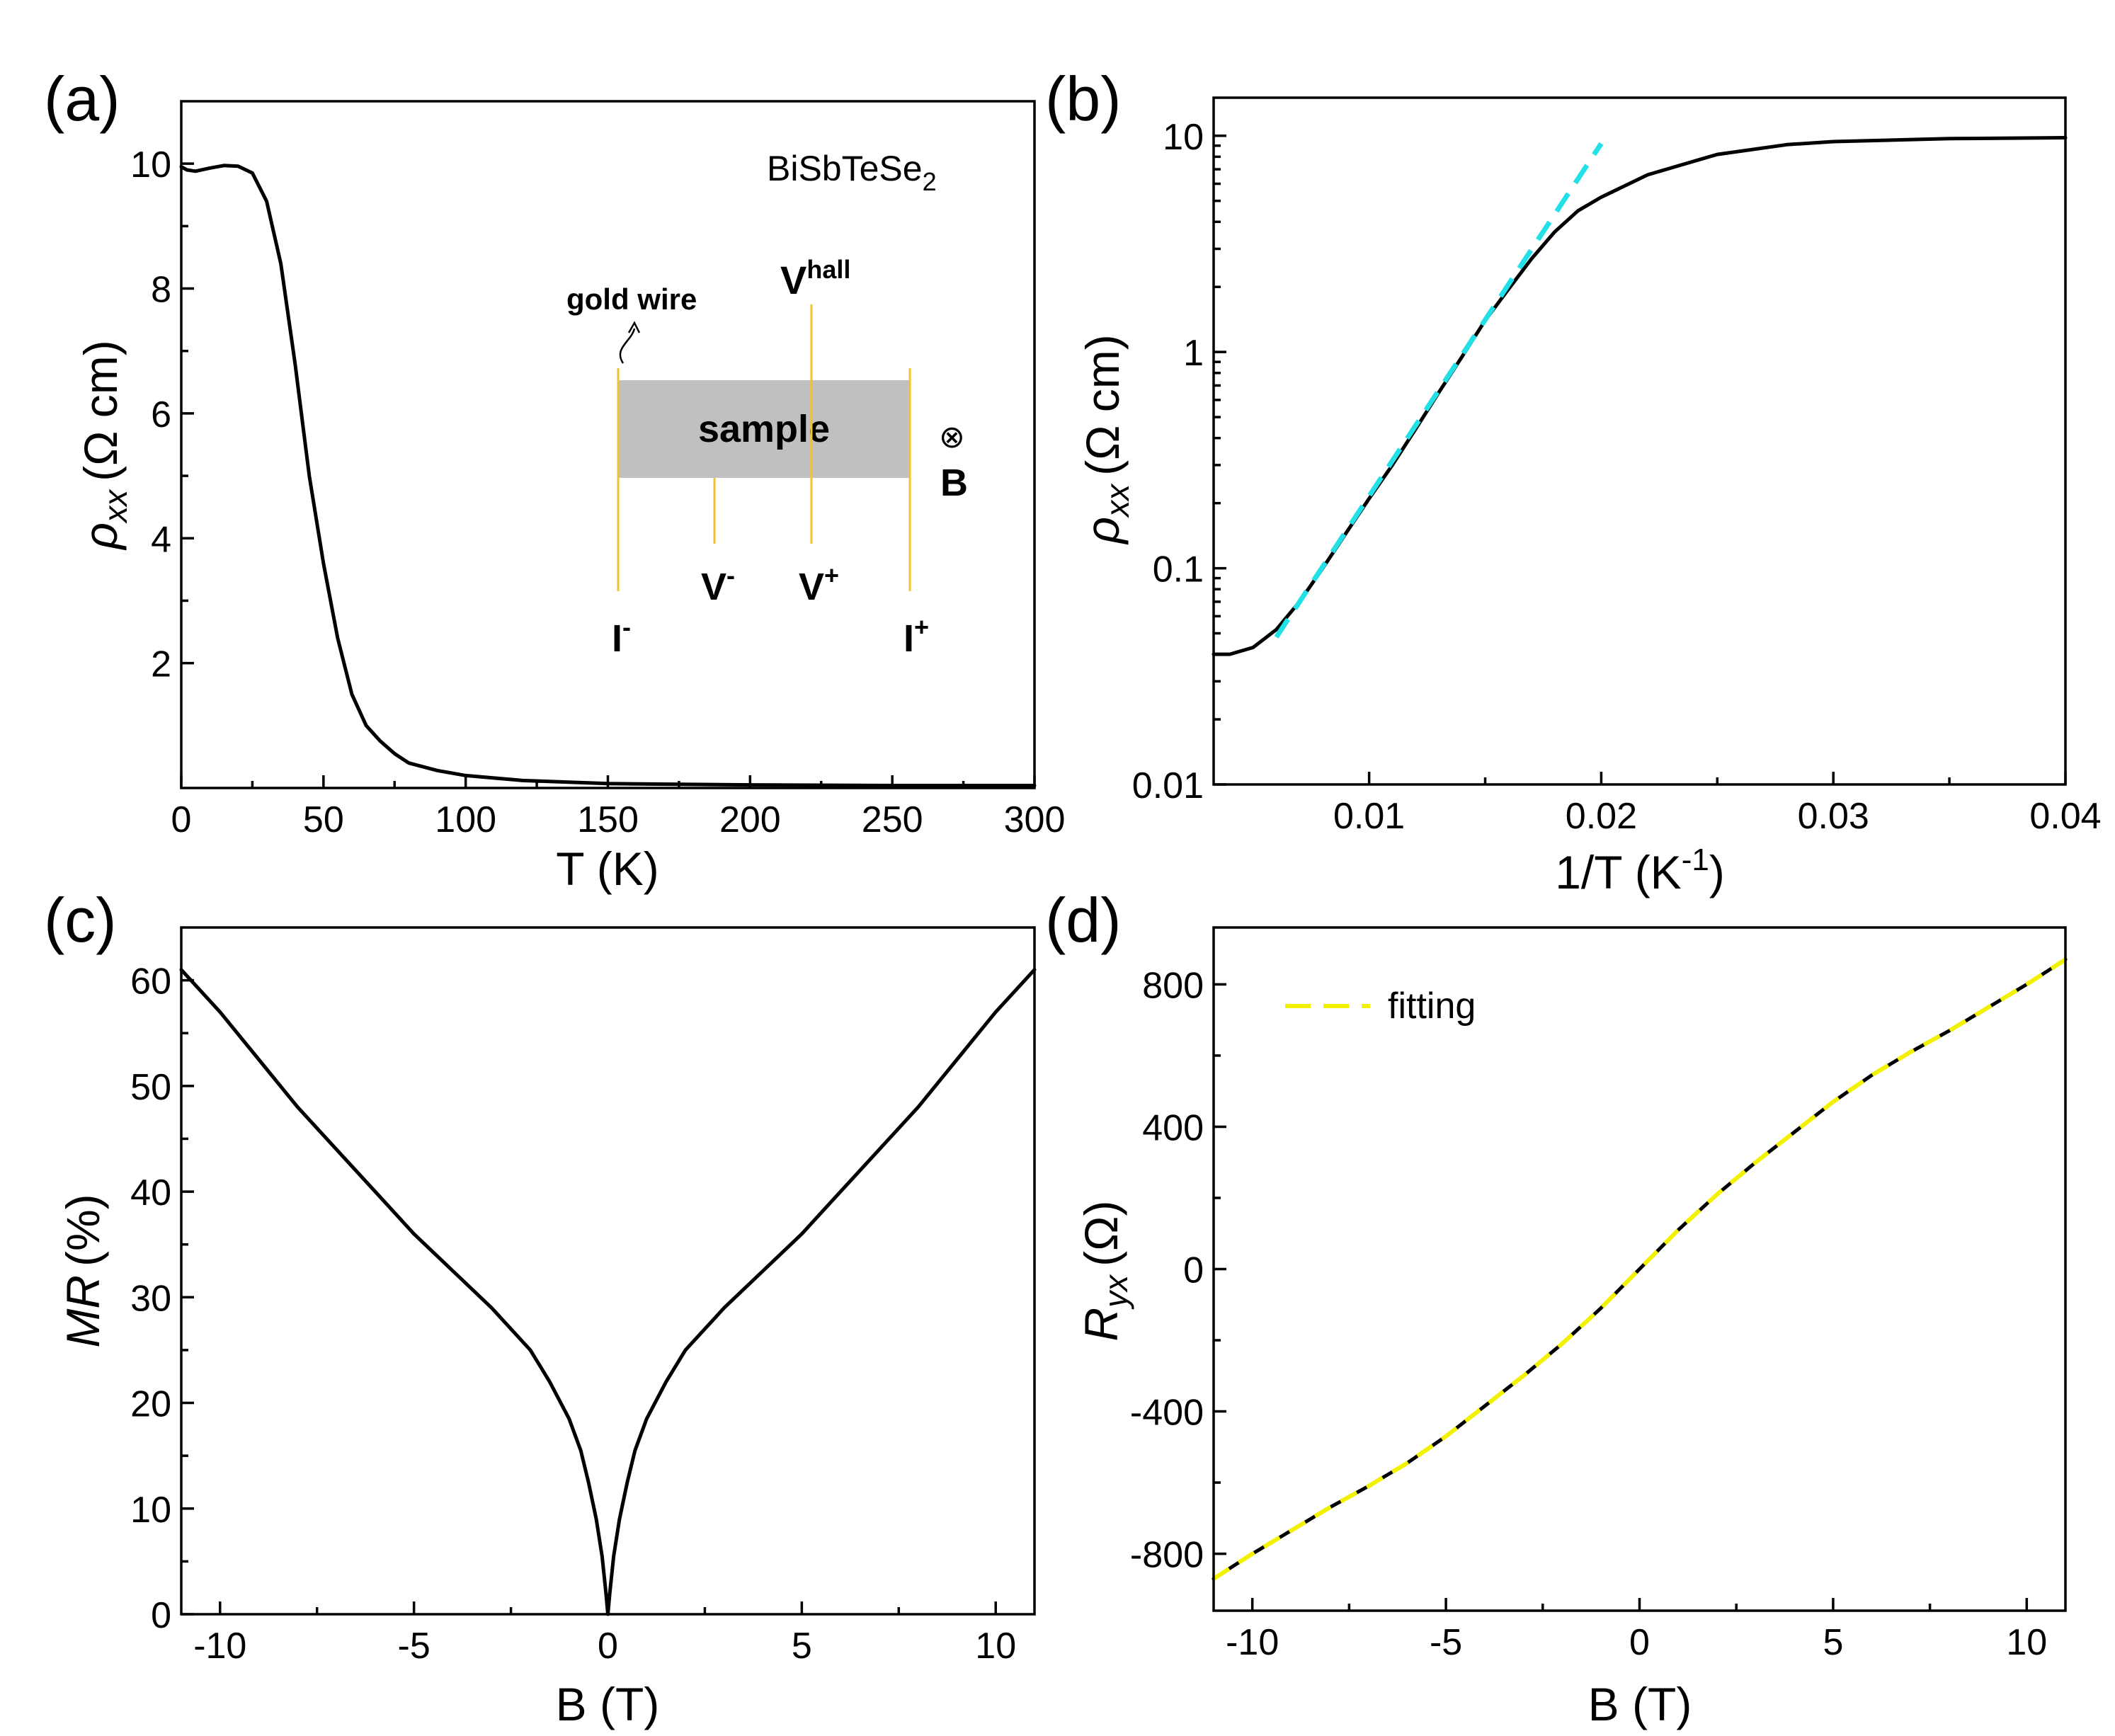  What do you see at coordinates (634, 327) in the screenshot?
I see `arrowhead-icon` at bounding box center [634, 327].